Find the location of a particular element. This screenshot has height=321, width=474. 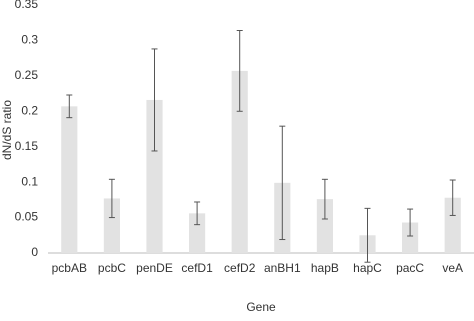

x-tick-label: cefD1 is located at coordinates (197, 268).